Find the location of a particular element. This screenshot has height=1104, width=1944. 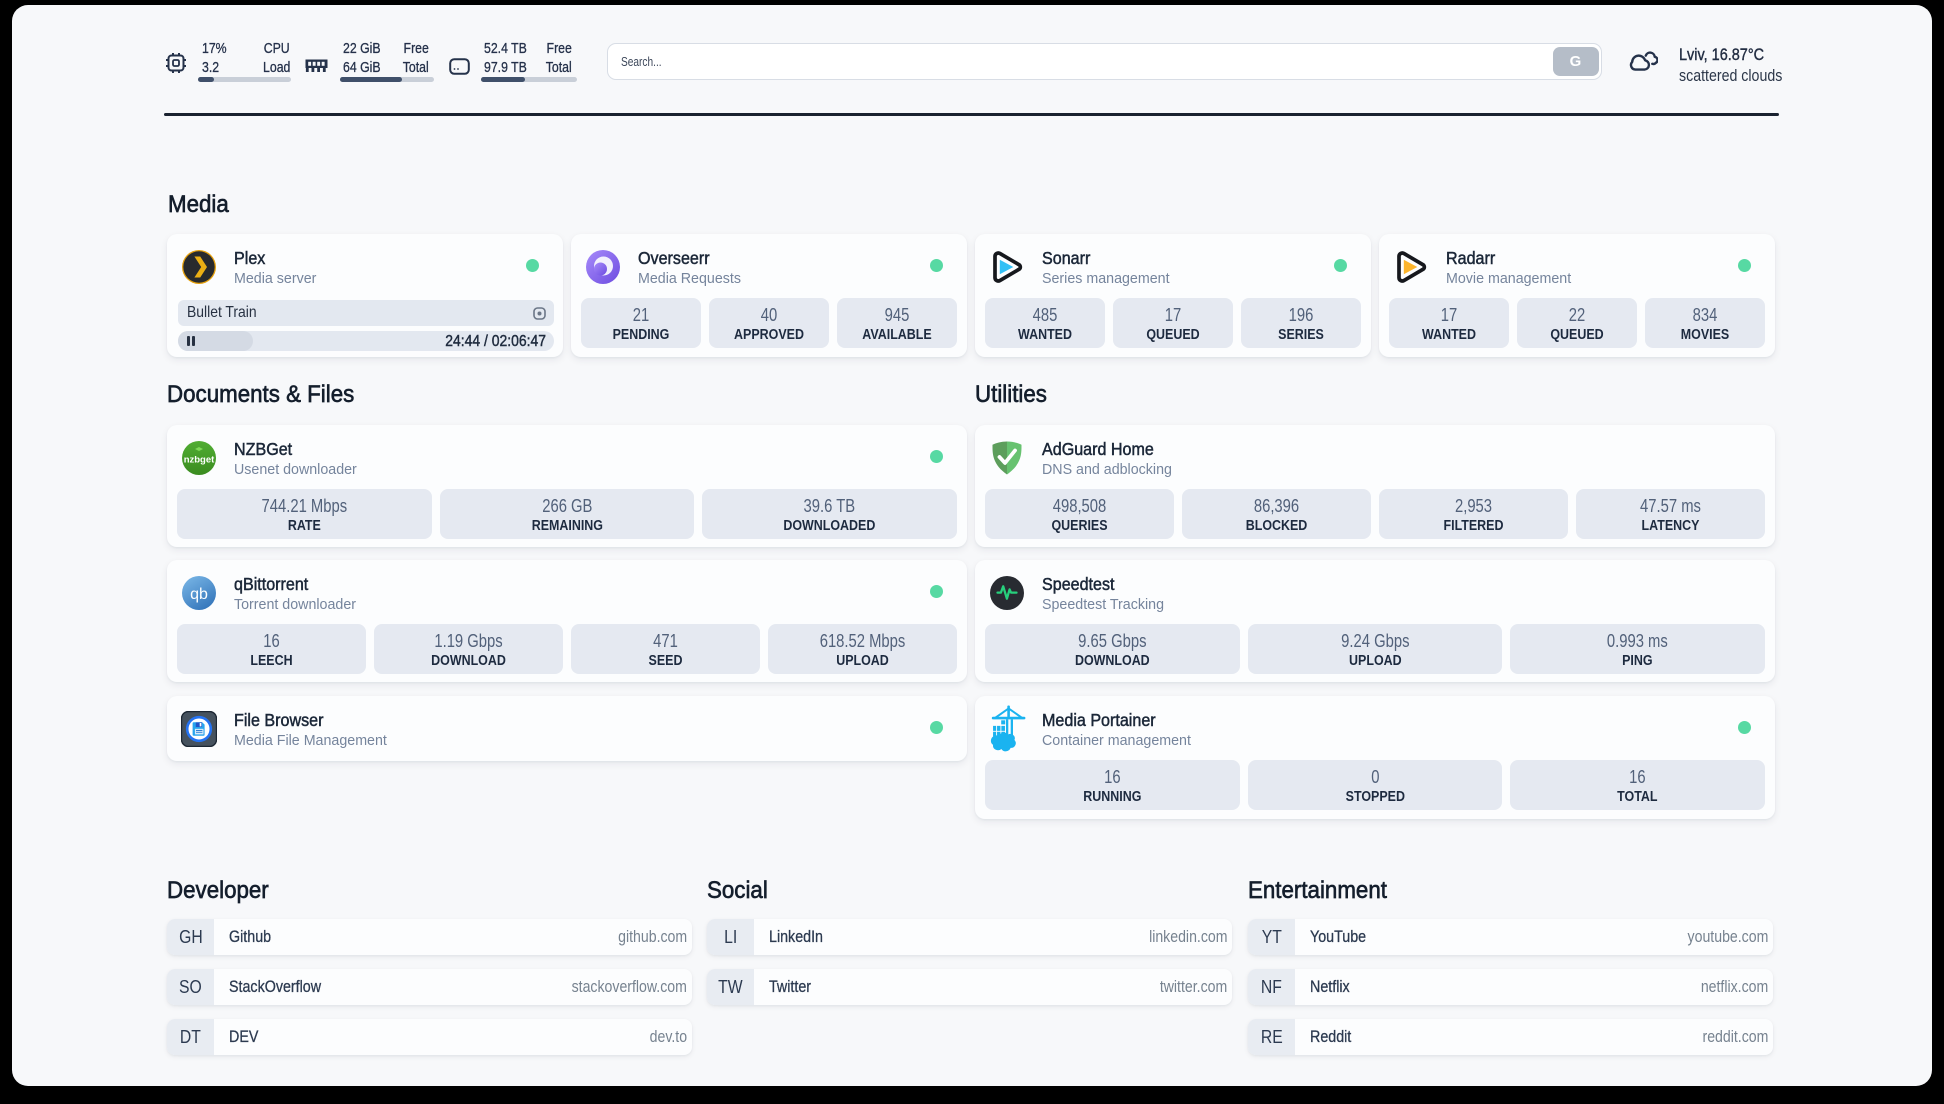

svg-text: qb is located at coordinates (199, 594).